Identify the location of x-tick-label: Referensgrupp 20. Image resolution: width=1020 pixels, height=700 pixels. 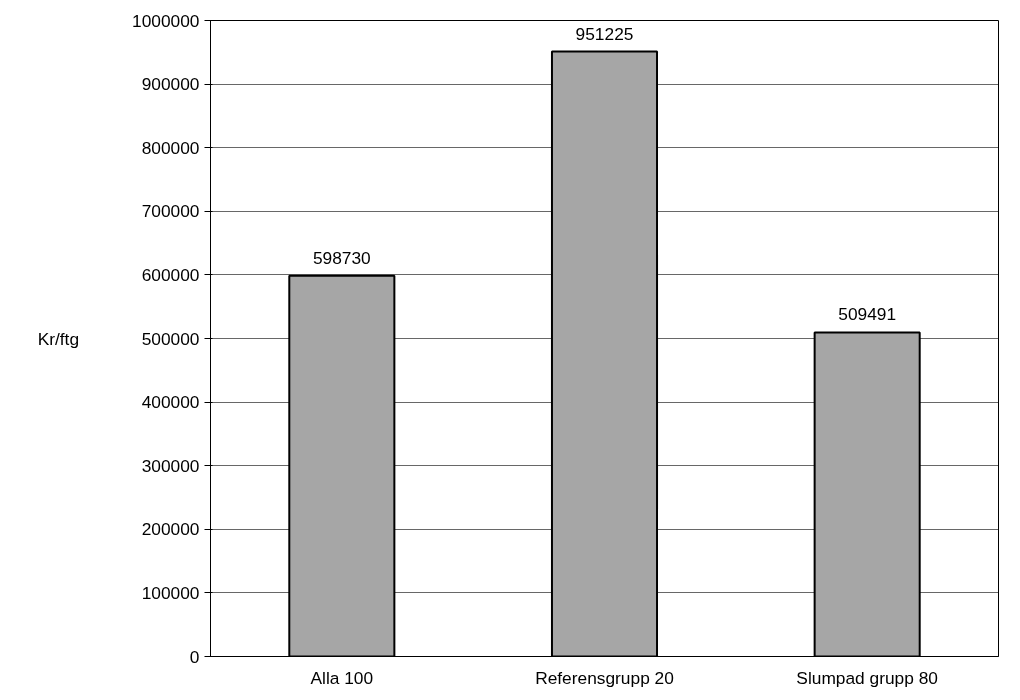
(604, 677).